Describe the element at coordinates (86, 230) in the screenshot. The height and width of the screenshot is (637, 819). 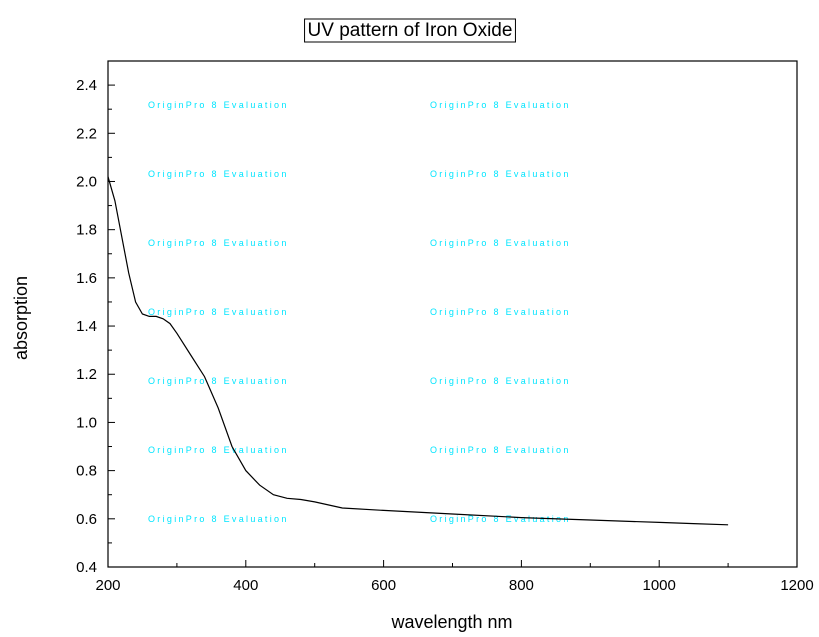
I see `y-tick-label: 1.8` at that location.